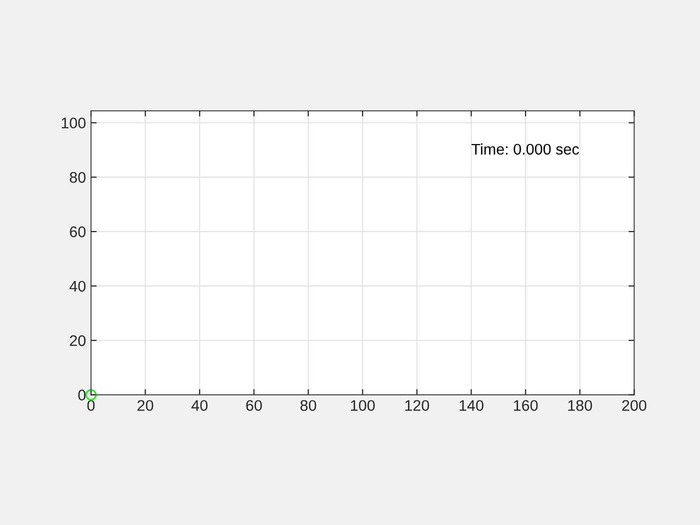  Describe the element at coordinates (525, 149) in the screenshot. I see `annotation: Time: 0.000 sec` at that location.